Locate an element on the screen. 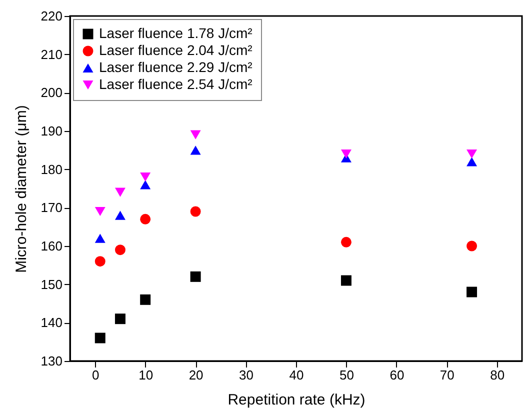  x-tick-label: 40 is located at coordinates (296, 375).